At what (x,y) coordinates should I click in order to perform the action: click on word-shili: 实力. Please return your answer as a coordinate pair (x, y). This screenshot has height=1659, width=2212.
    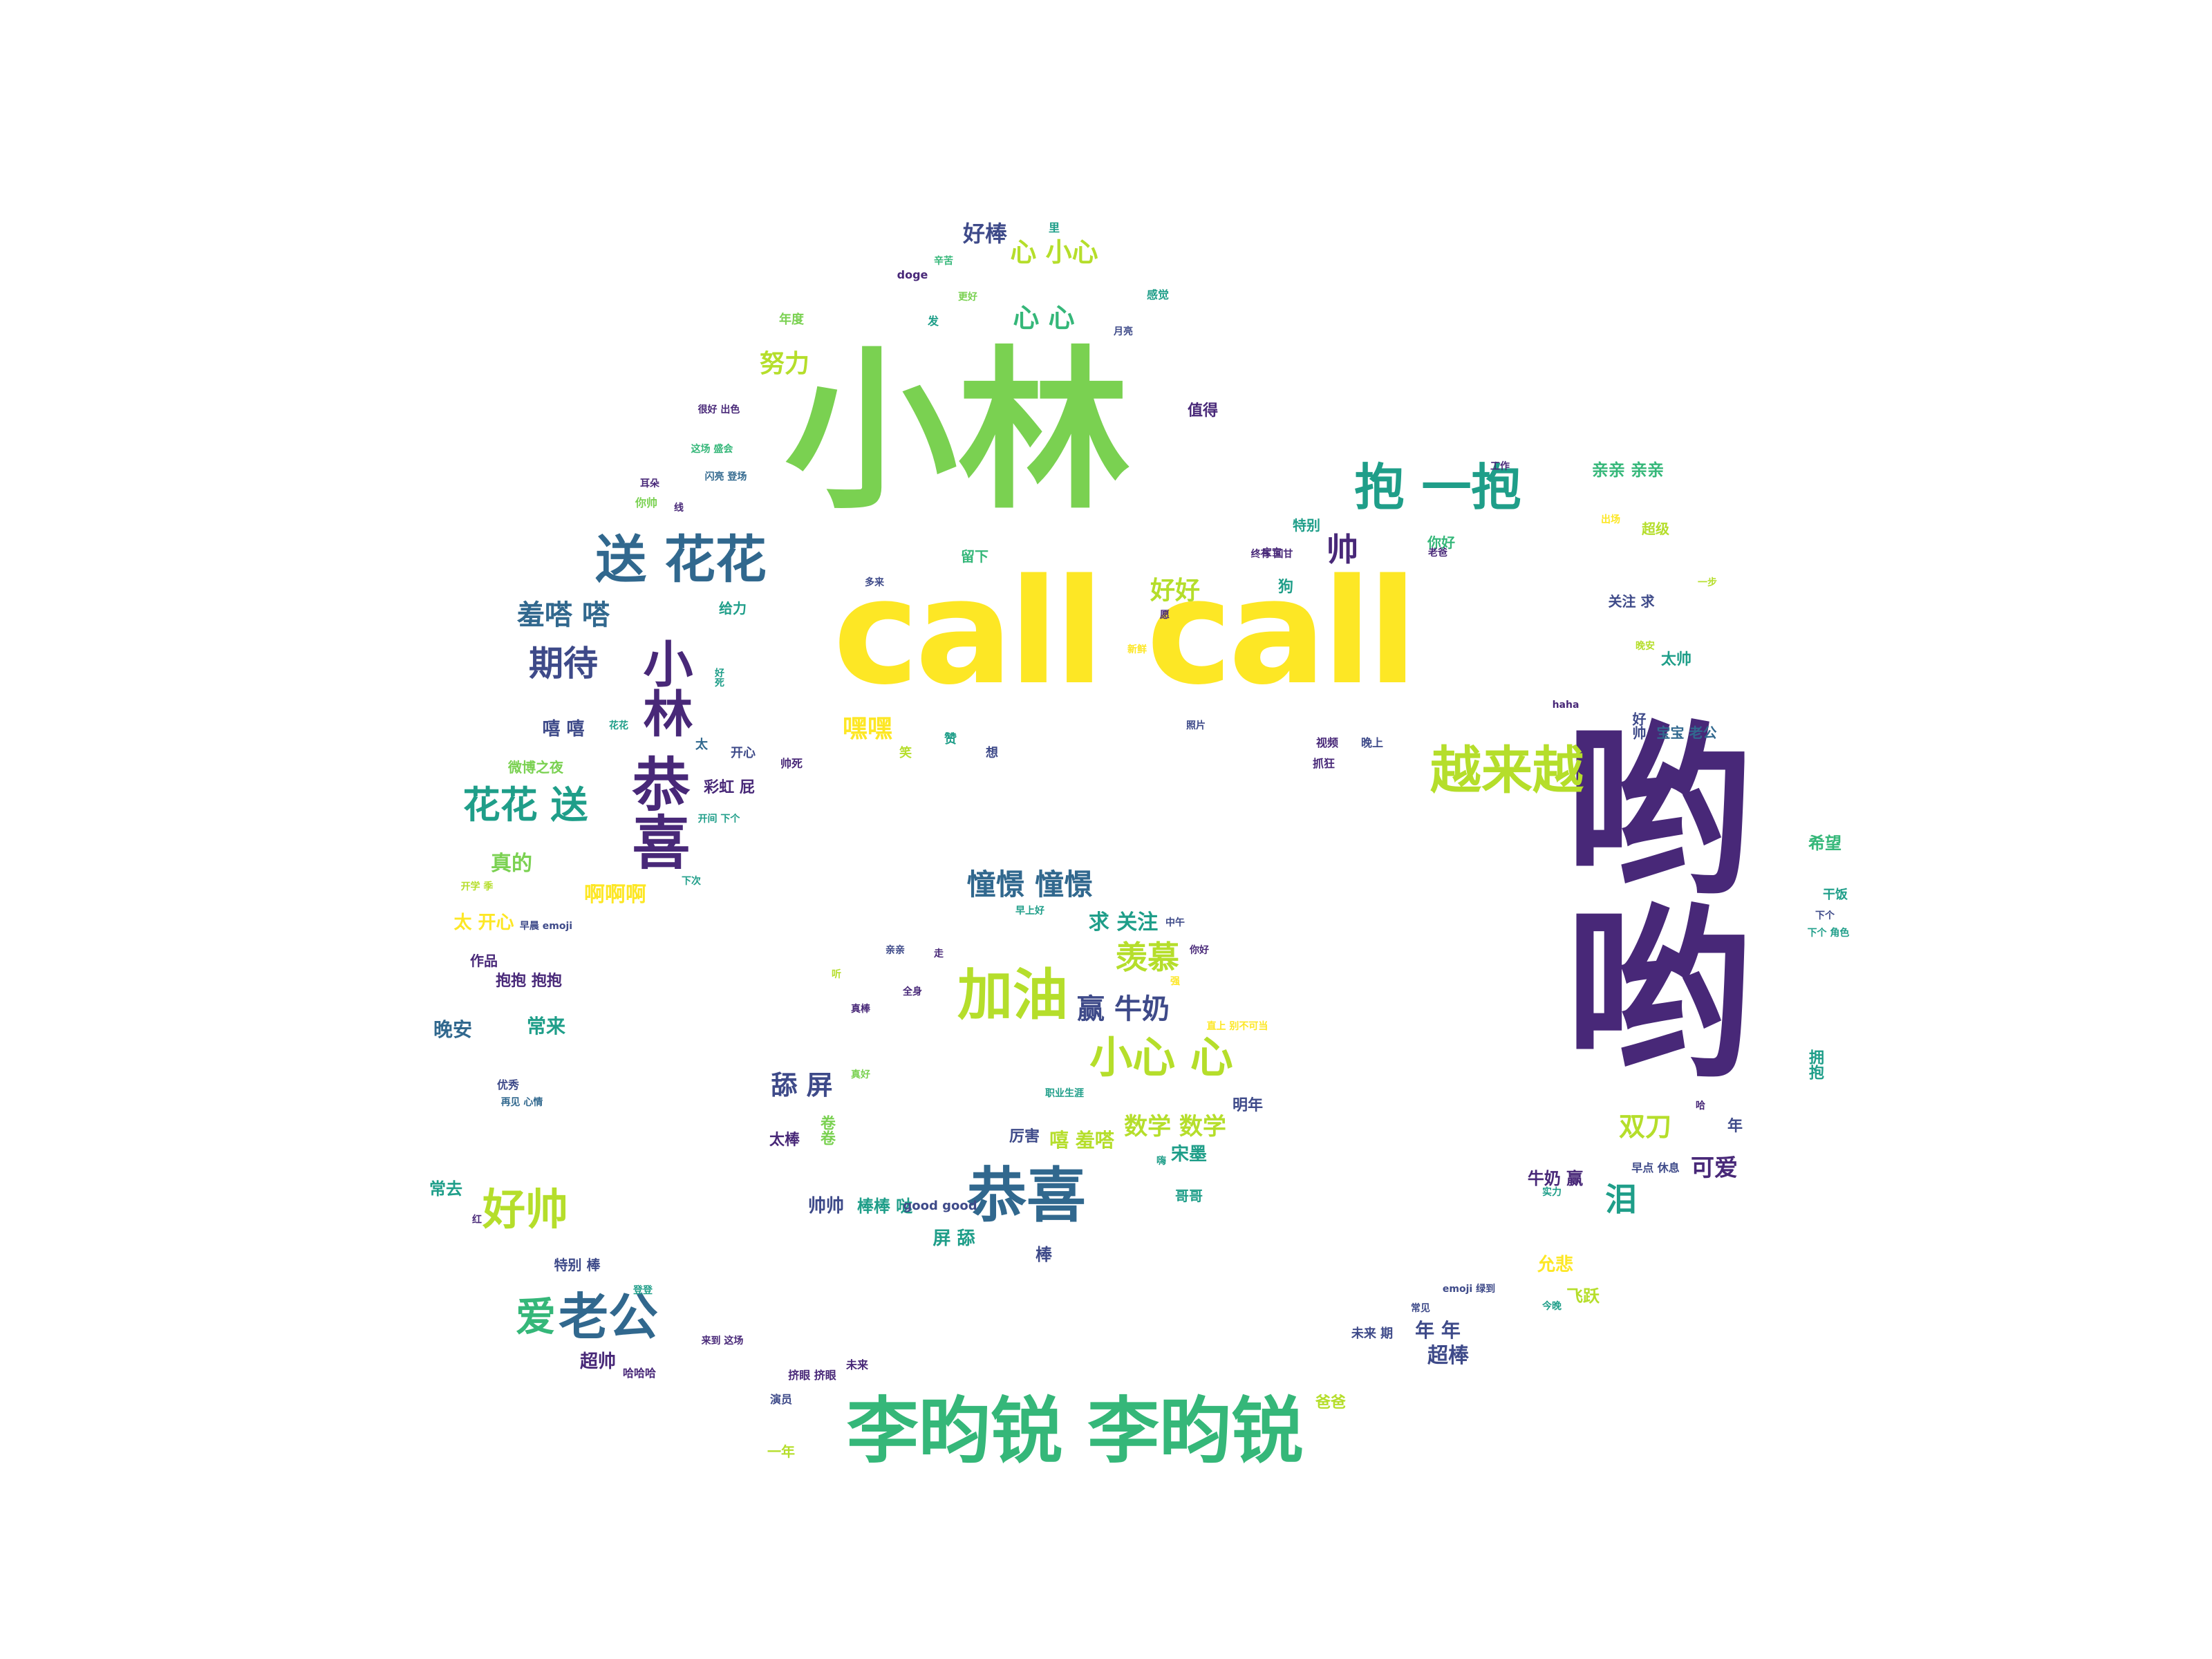
    Looking at the image, I should click on (1552, 1192).